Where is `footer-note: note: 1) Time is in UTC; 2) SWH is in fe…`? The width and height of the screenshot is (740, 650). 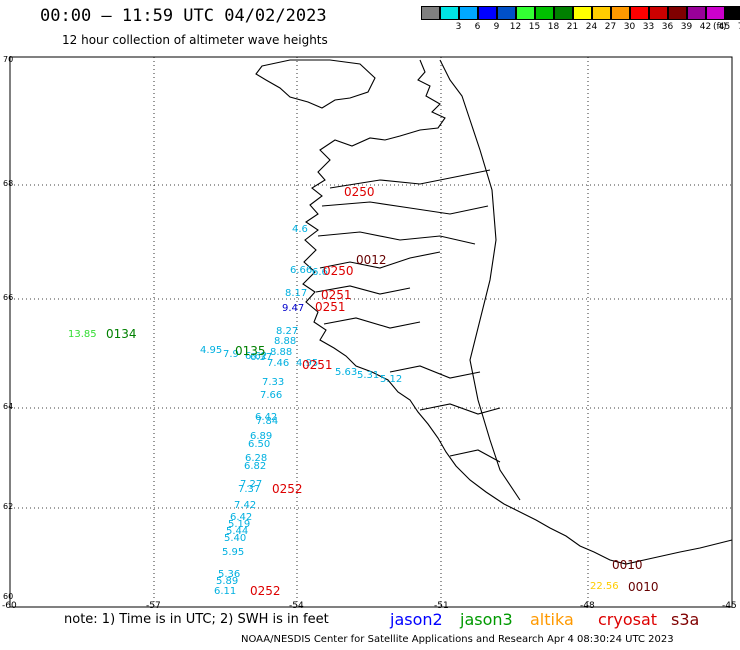
footer-note: note: 1) Time is in UTC; 2) SWH is in fe… is located at coordinates (196, 619).